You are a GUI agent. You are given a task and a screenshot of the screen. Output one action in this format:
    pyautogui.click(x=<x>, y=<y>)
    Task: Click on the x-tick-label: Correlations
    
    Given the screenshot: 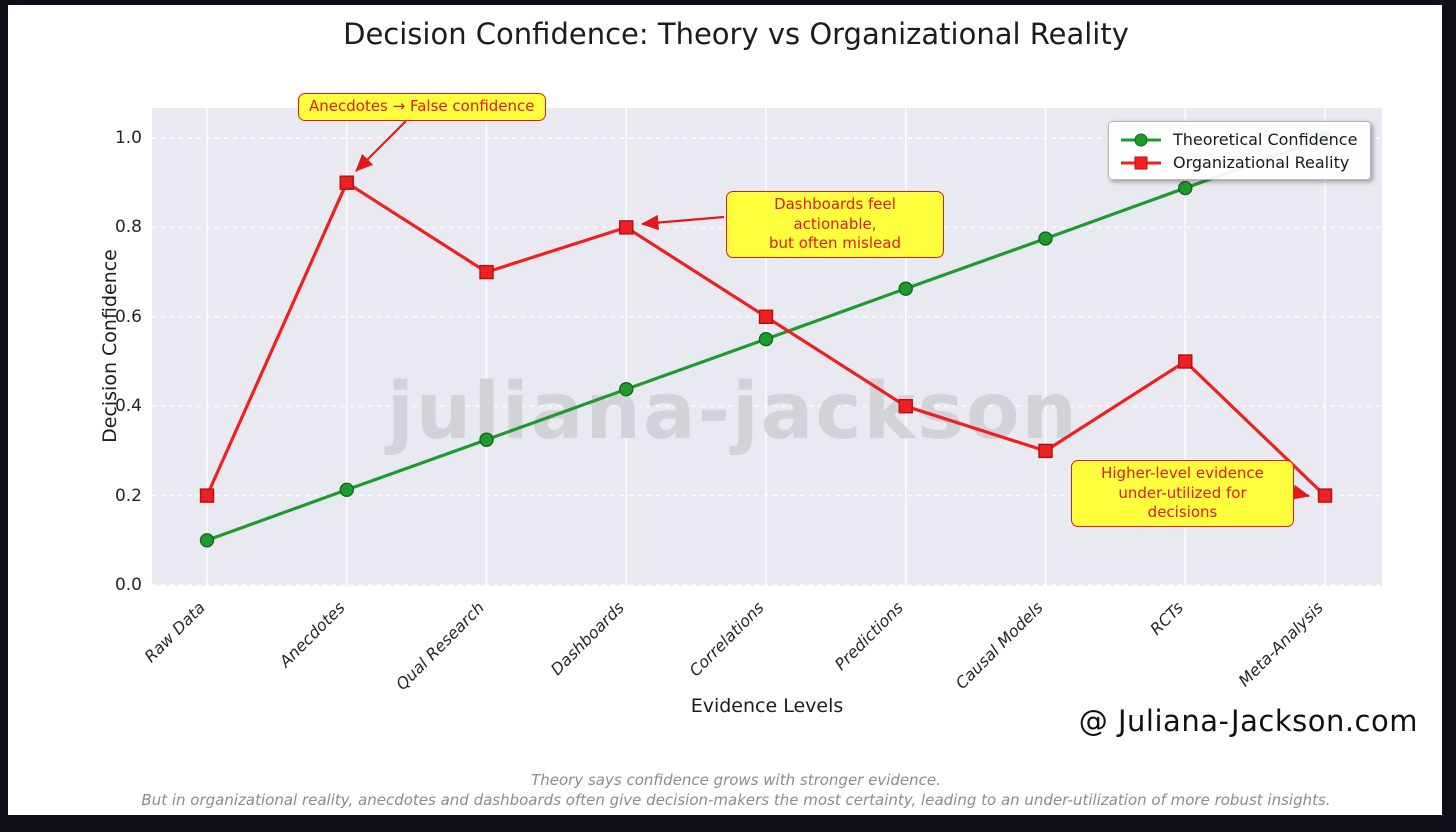 What is the action you would take?
    pyautogui.click(x=726, y=639)
    